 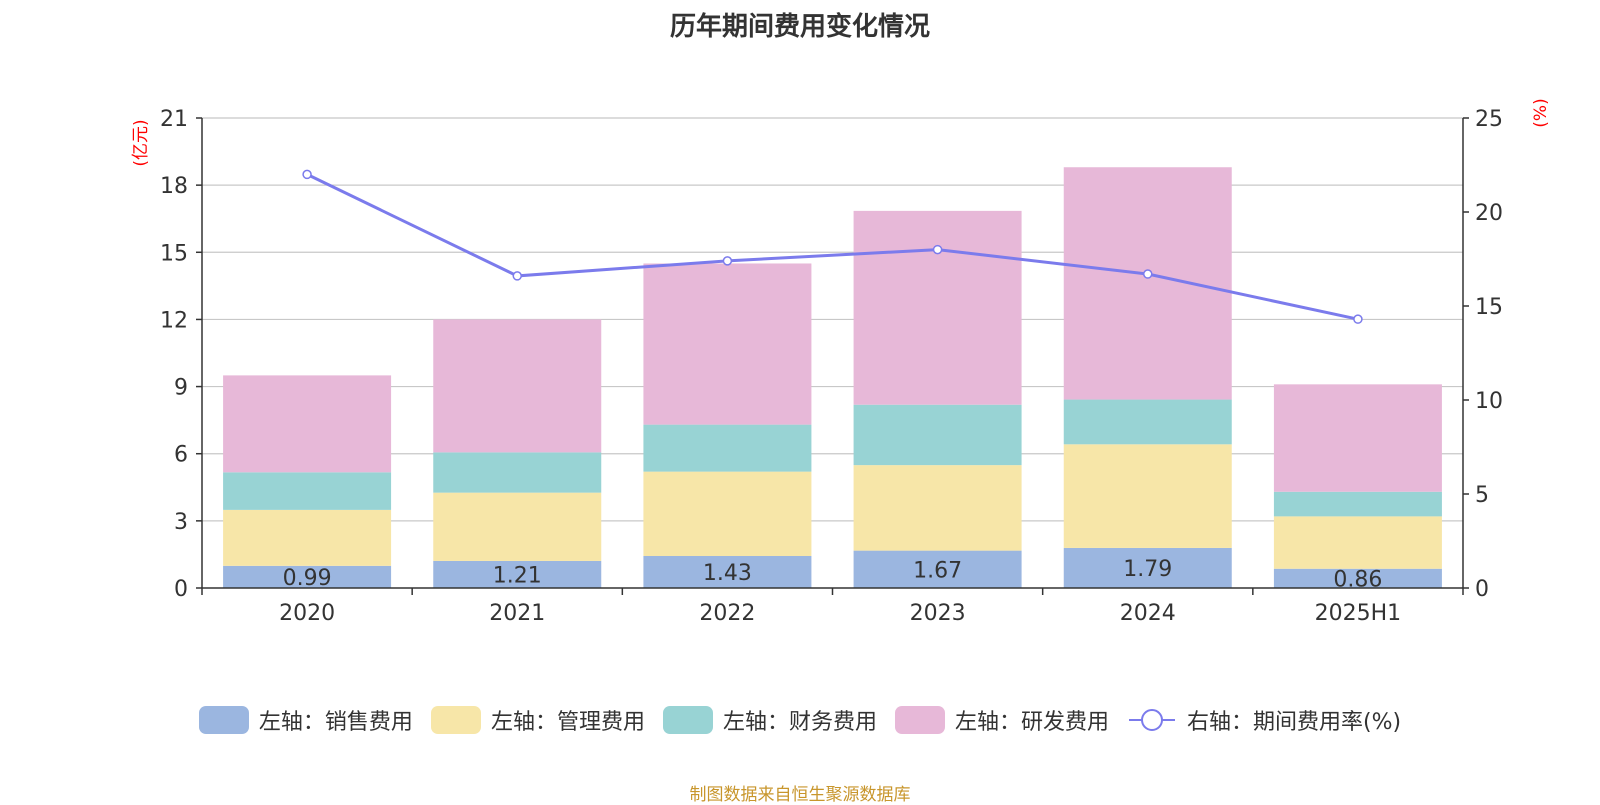 What do you see at coordinates (1482, 495) in the screenshot?
I see `y-right-tick-label: 5` at bounding box center [1482, 495].